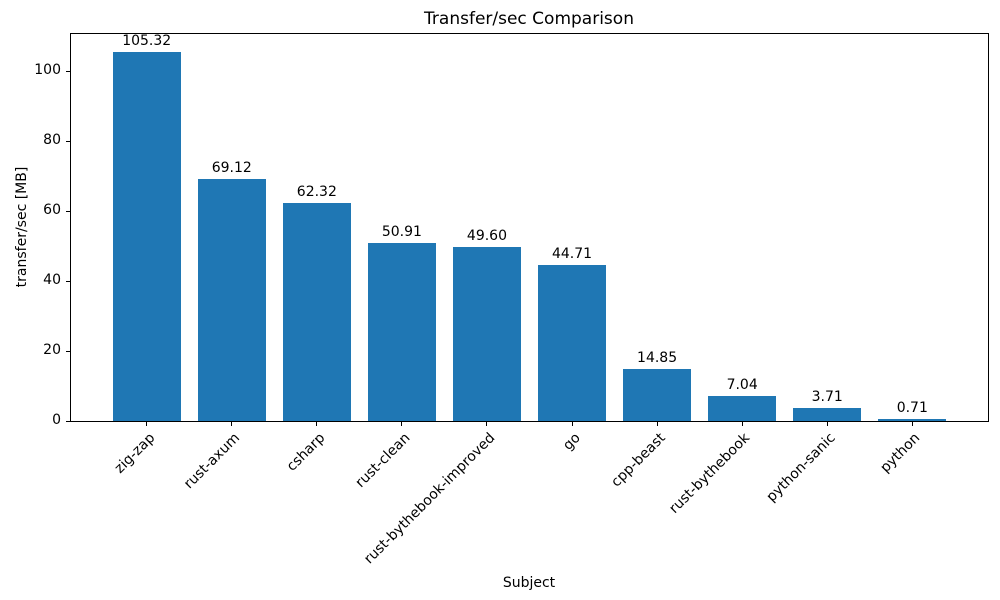 This screenshot has width=1000, height=600. What do you see at coordinates (52, 280) in the screenshot?
I see `y-tick-label: 40` at bounding box center [52, 280].